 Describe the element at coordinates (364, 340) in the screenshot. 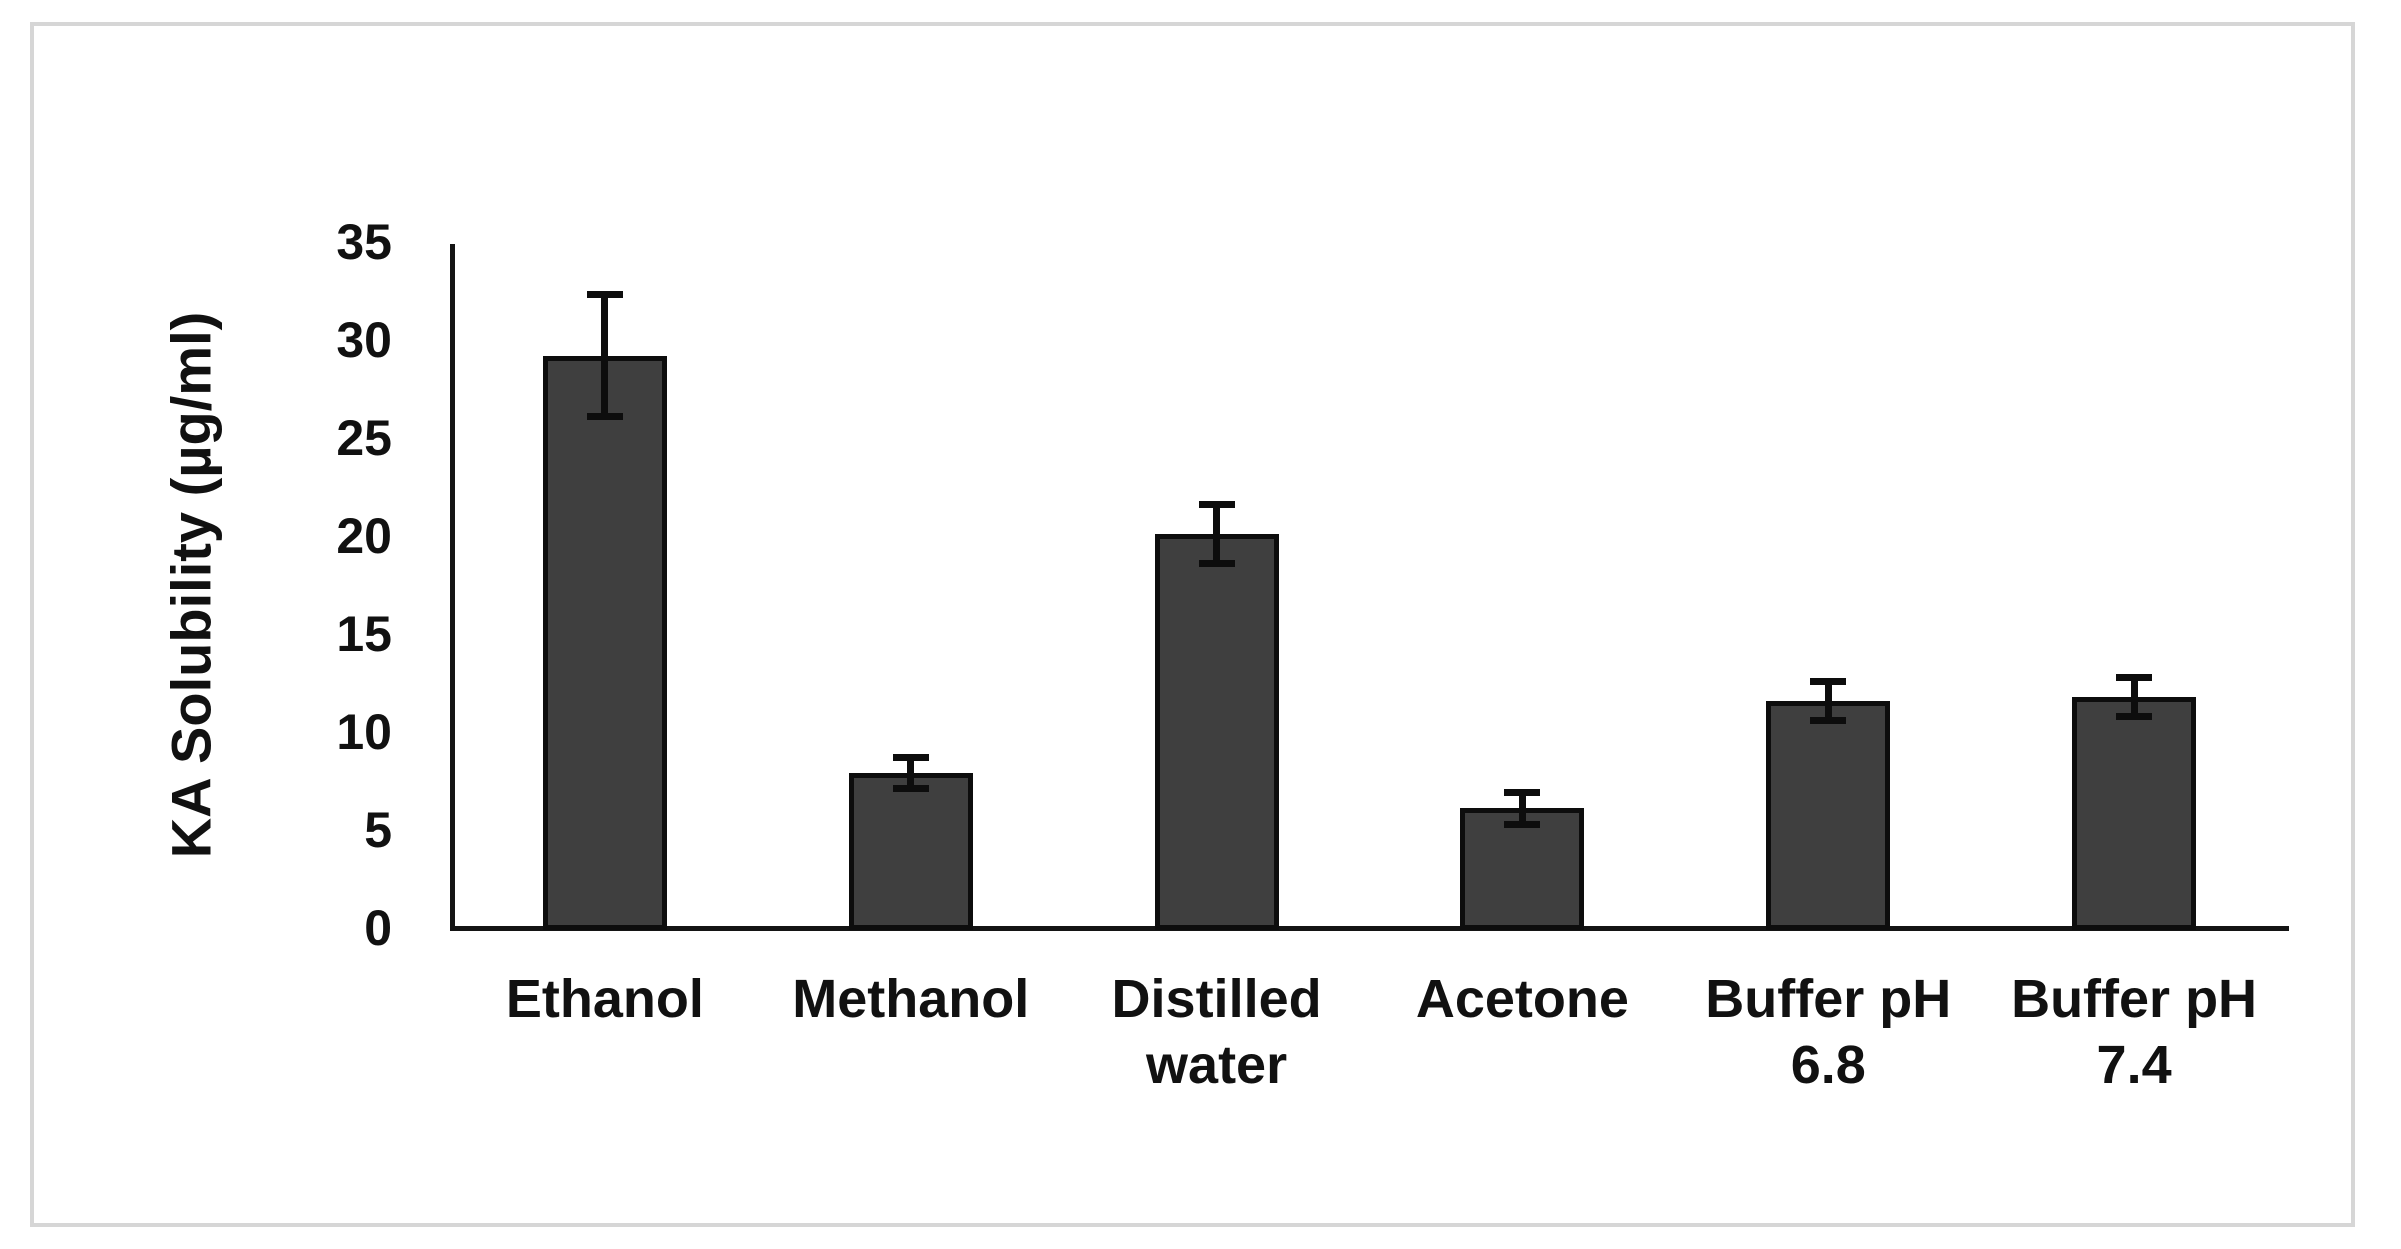

I see `y-tick-label: 30` at that location.